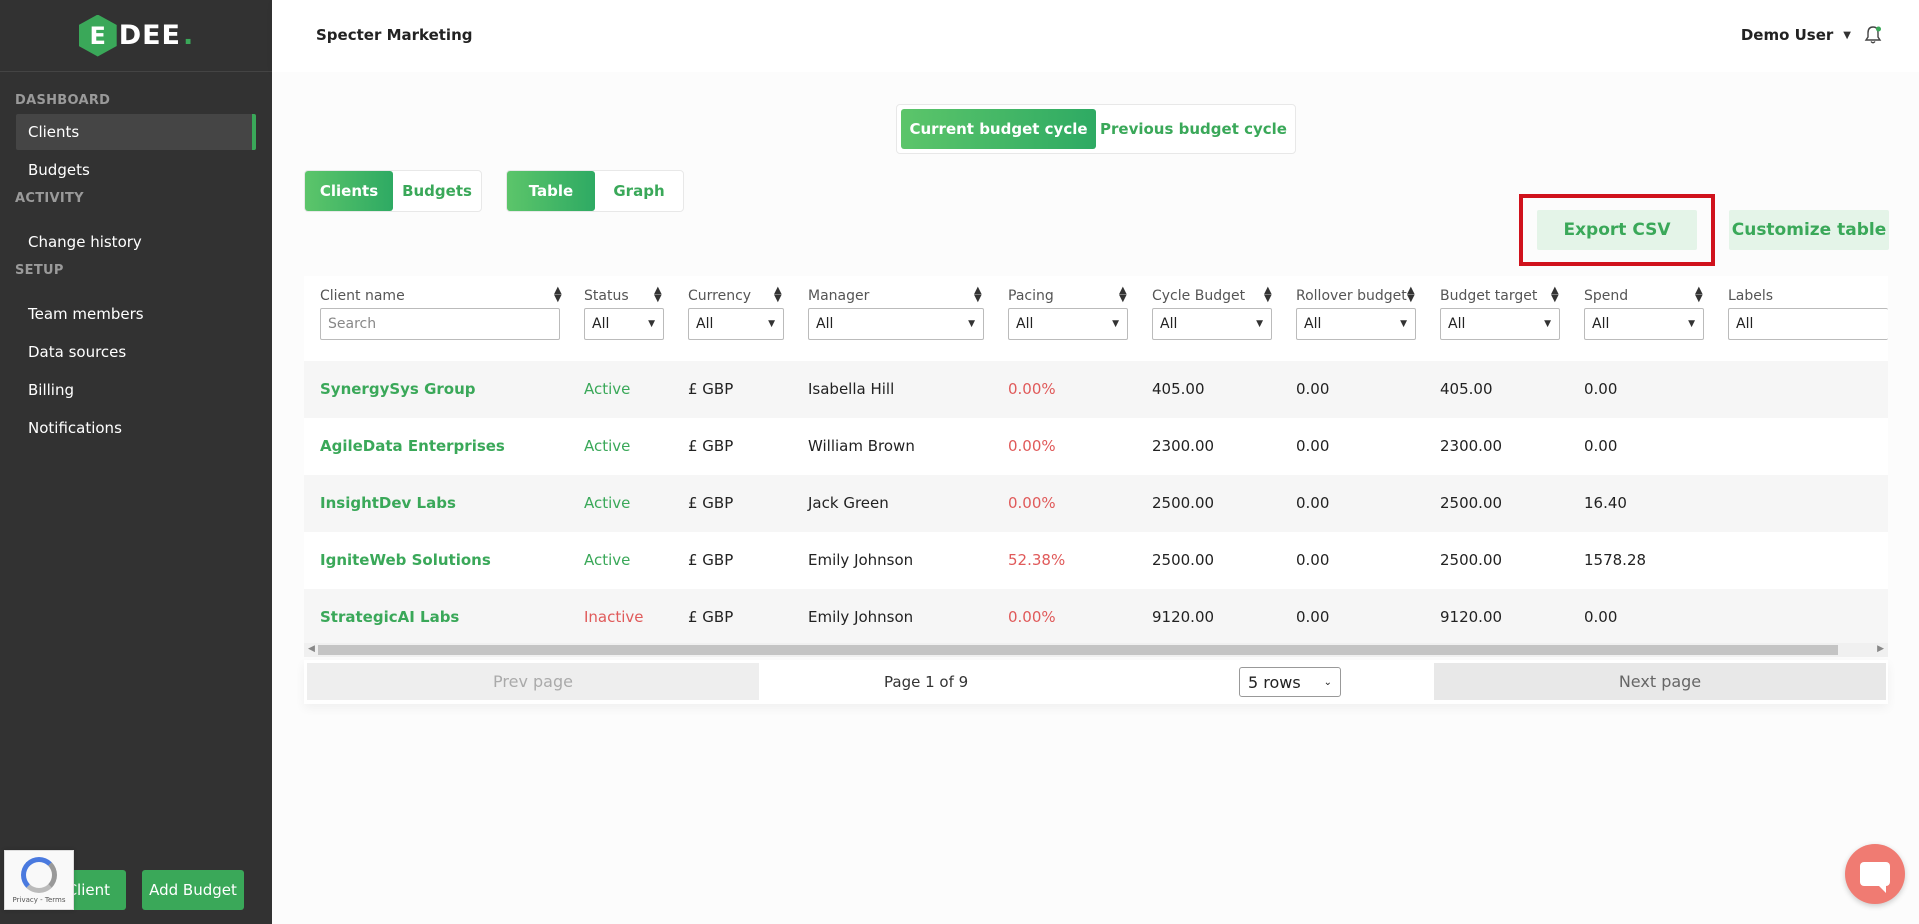 The image size is (1919, 924). Describe the element at coordinates (1489, 296) in the screenshot. I see `column-header-budget-target: Budget target` at that location.